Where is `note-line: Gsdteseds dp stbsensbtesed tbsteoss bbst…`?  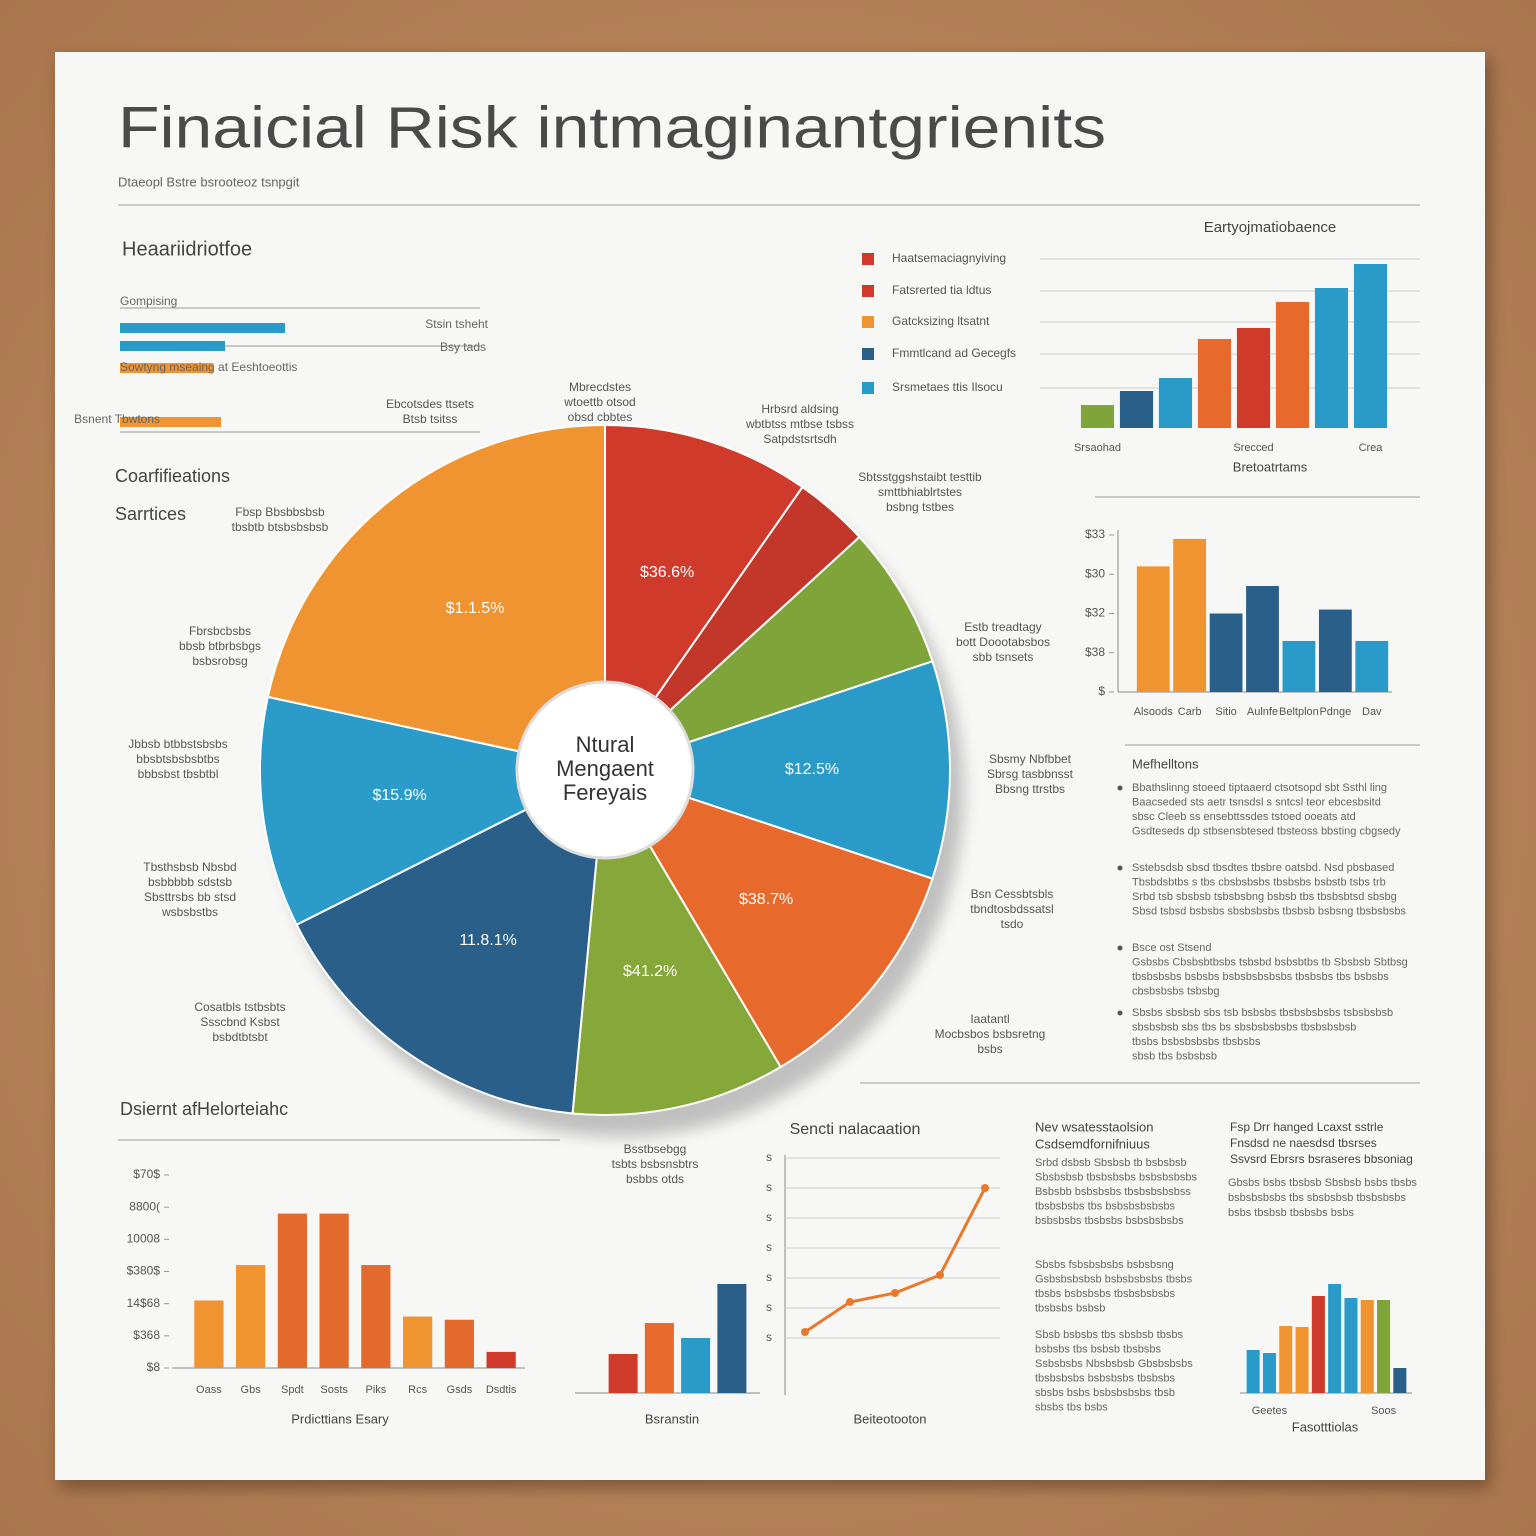 note-line: Gsdteseds dp stbsensbtesed tbsteoss bbst… is located at coordinates (1266, 831).